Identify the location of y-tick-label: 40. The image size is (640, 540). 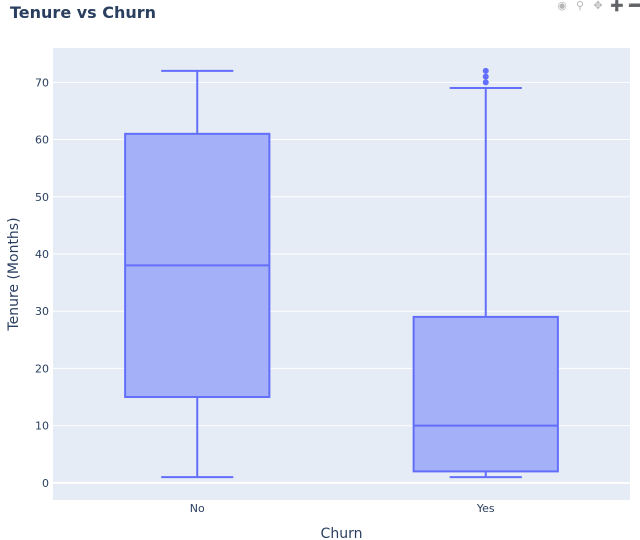
(42, 254).